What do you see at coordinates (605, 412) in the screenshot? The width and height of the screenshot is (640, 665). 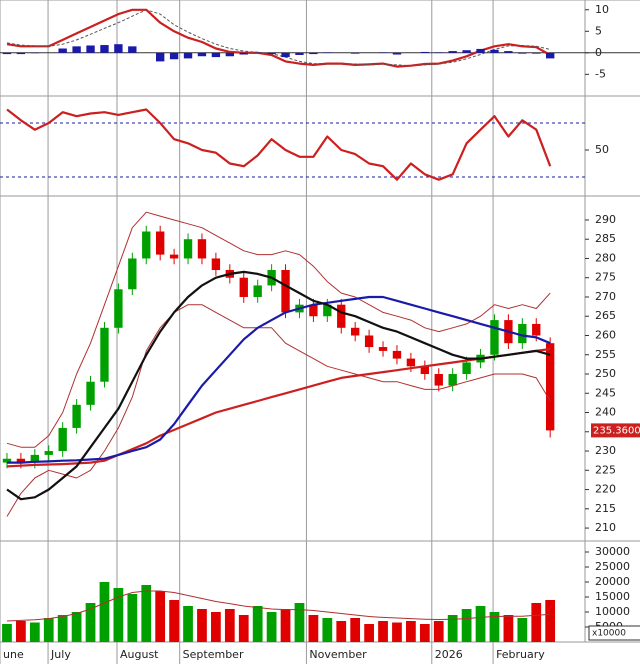 I see `y-tick-label: 240` at bounding box center [605, 412].